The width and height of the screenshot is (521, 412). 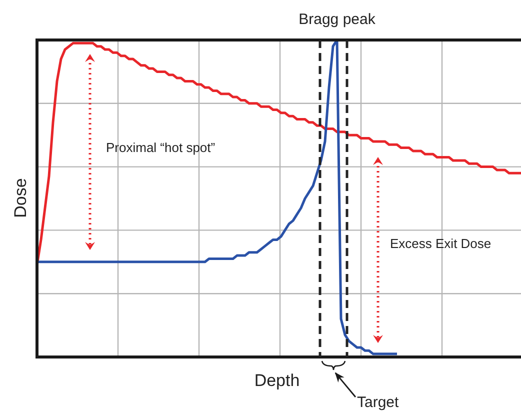 What do you see at coordinates (441, 243) in the screenshot?
I see `annotation: Excess Exit Dose` at bounding box center [441, 243].